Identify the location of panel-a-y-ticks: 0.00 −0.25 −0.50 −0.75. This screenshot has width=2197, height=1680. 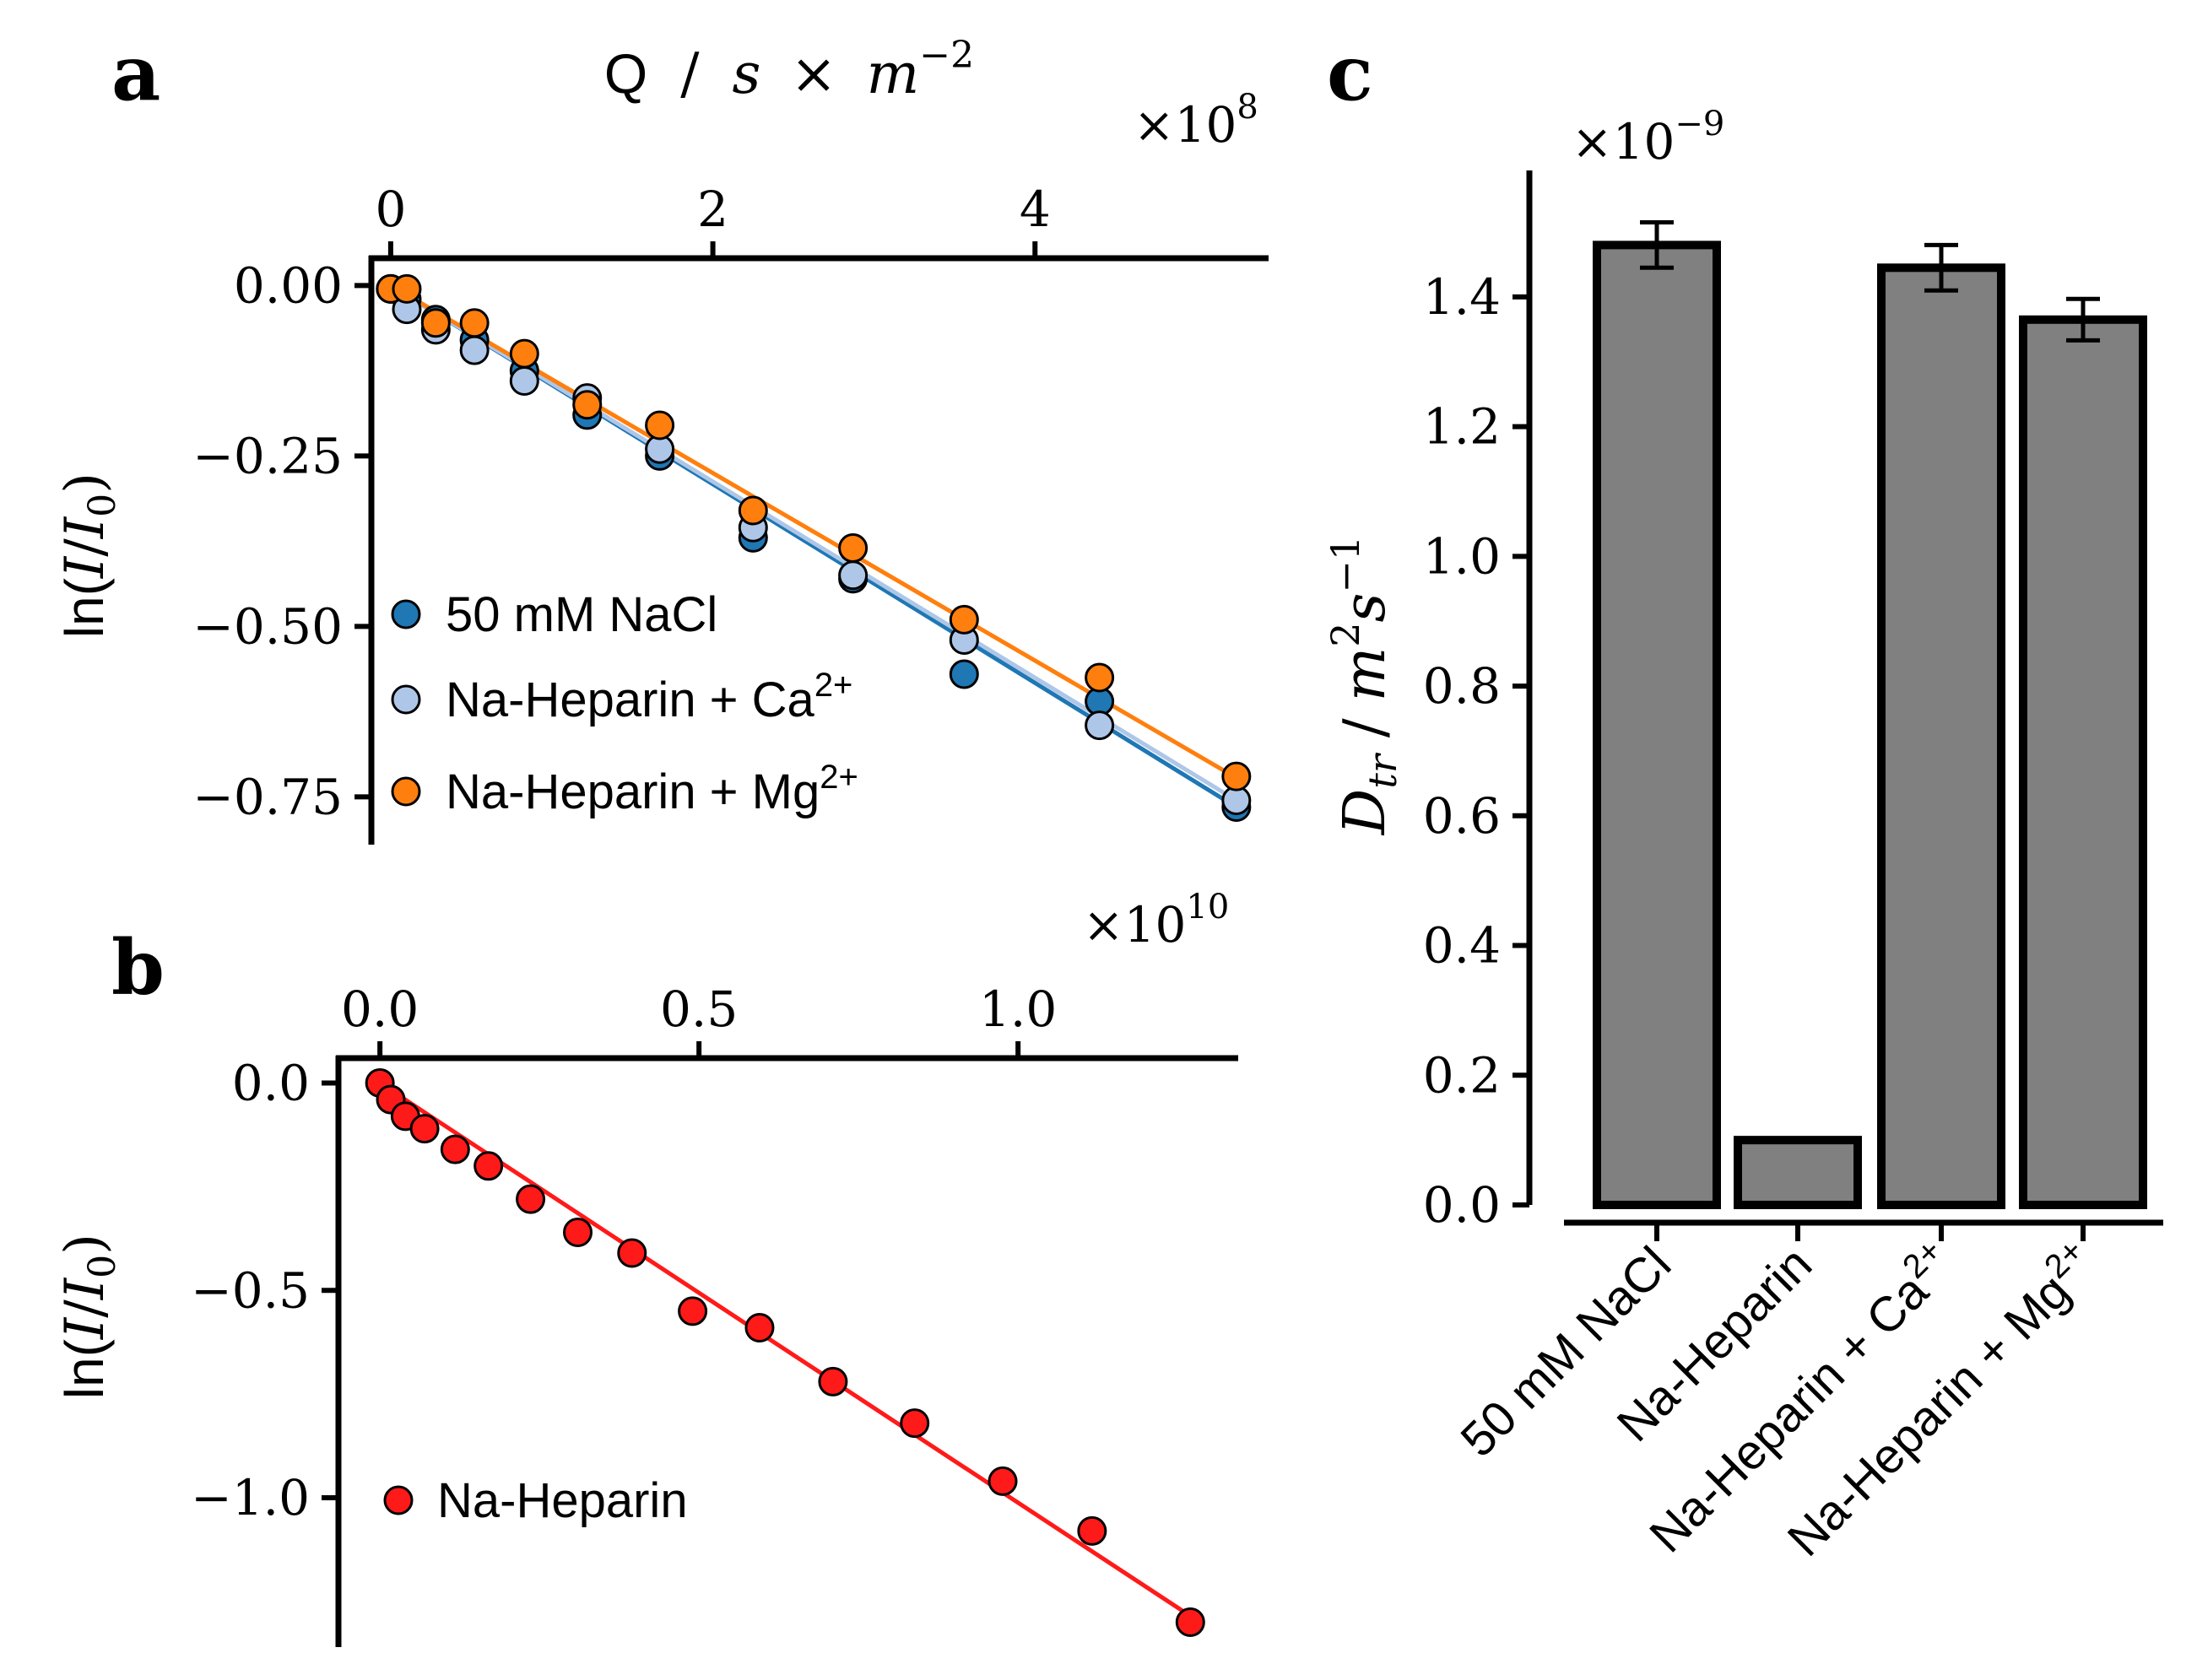
(281, 541).